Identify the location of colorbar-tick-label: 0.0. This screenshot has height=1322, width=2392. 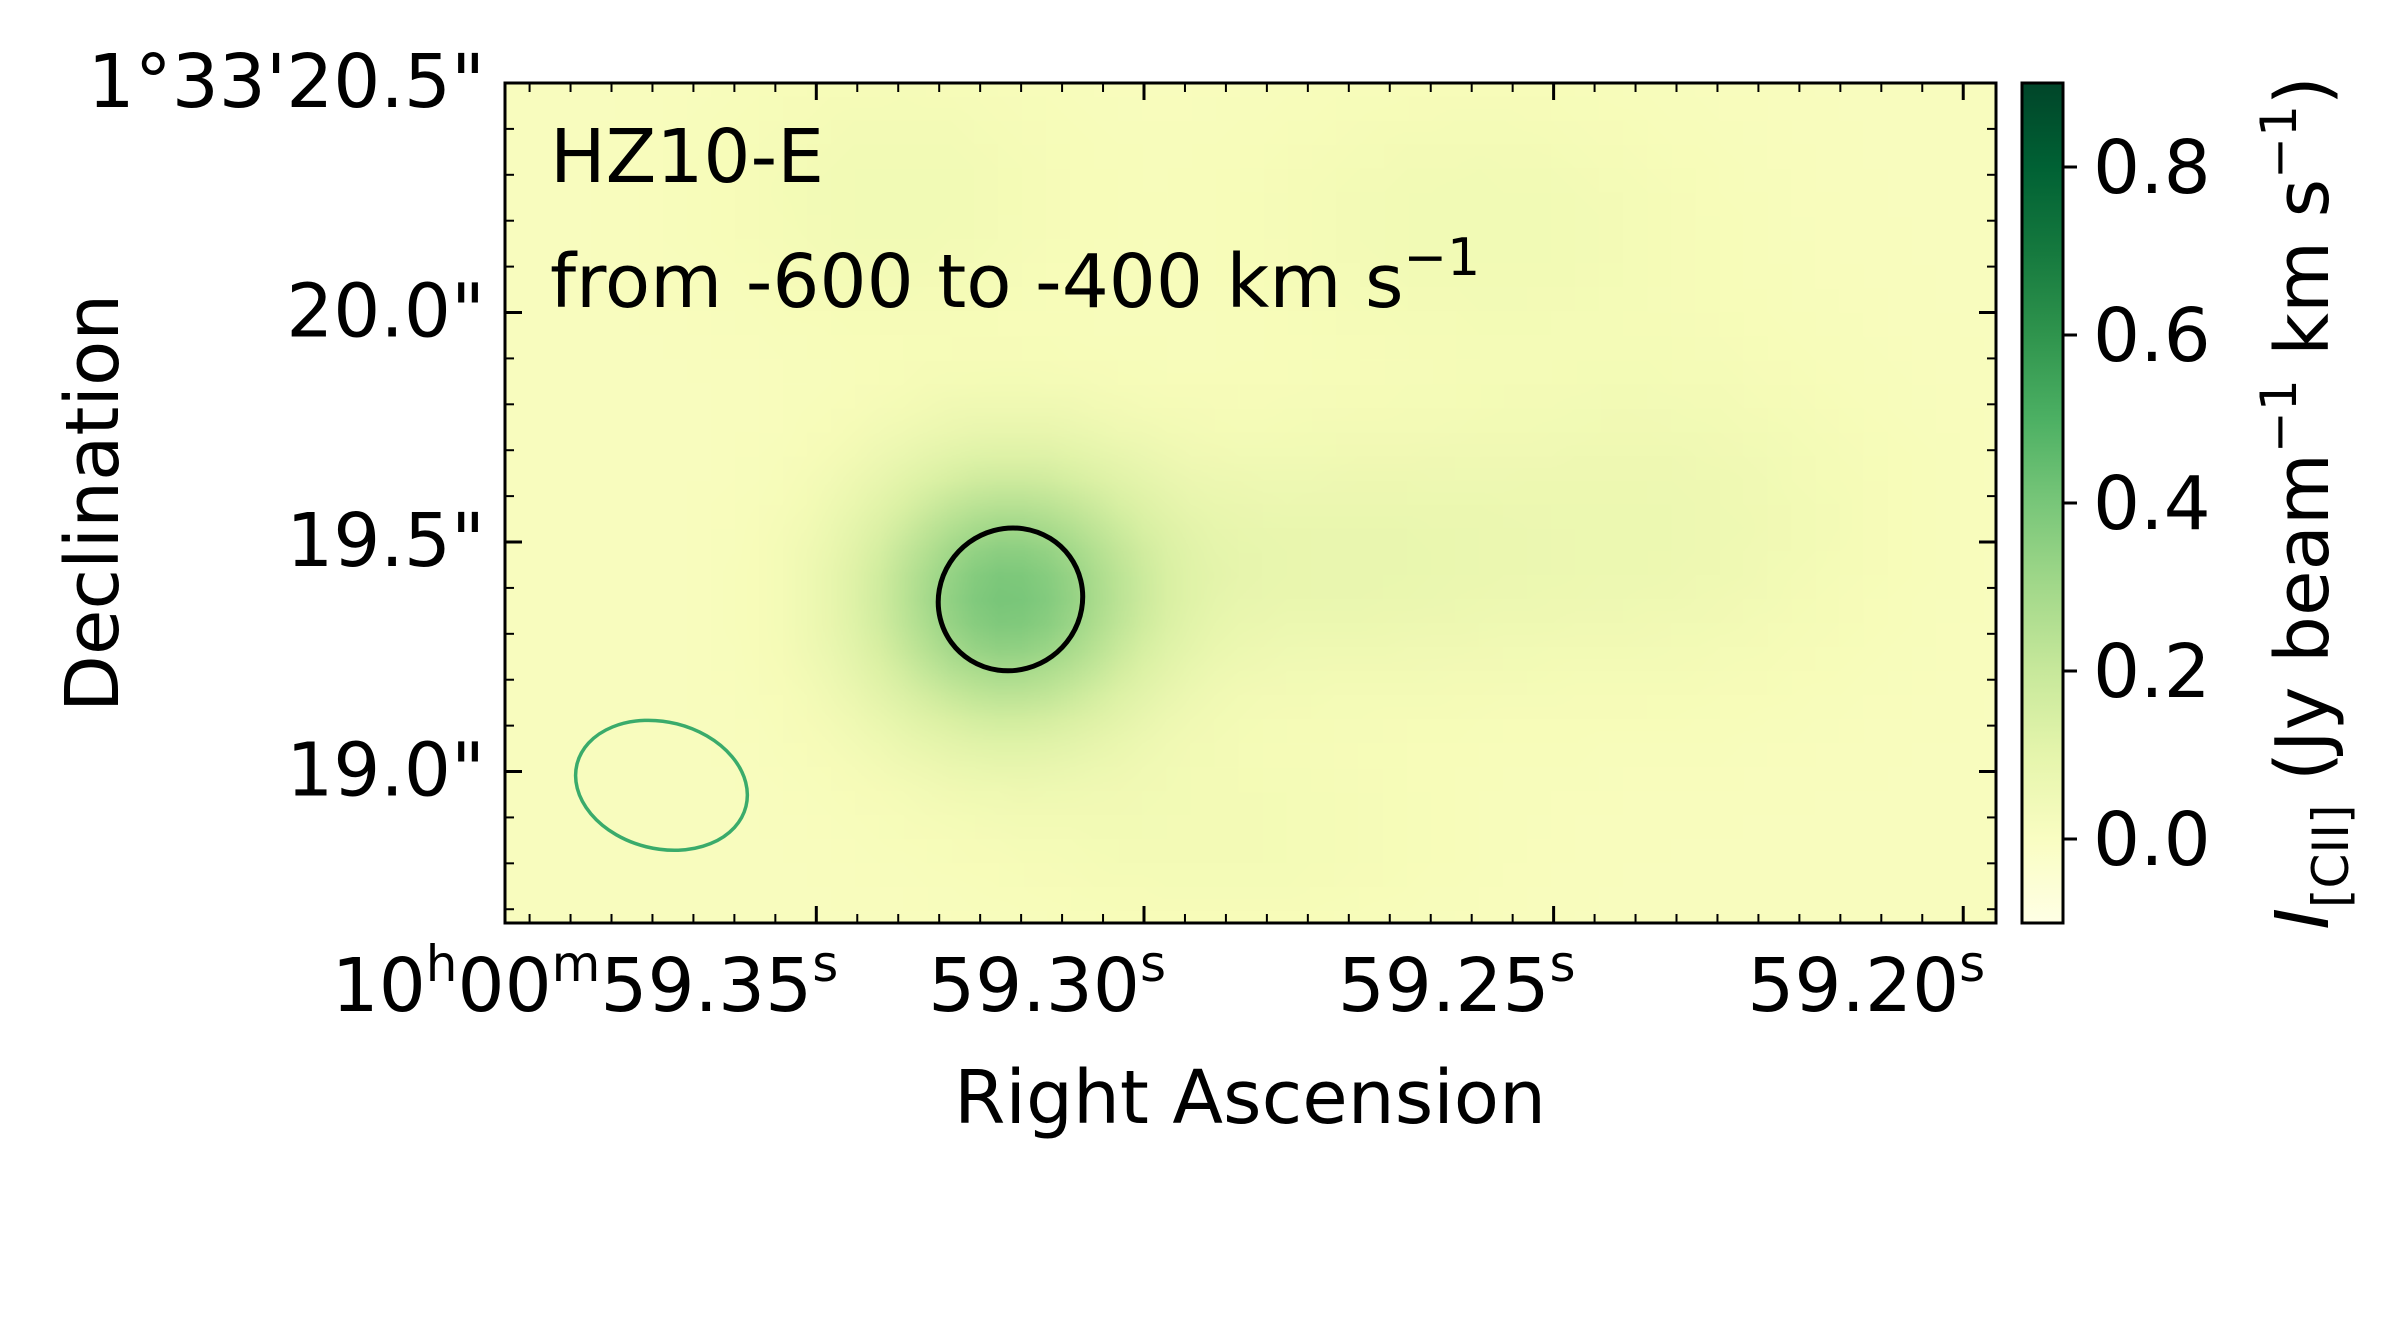
(2152, 840).